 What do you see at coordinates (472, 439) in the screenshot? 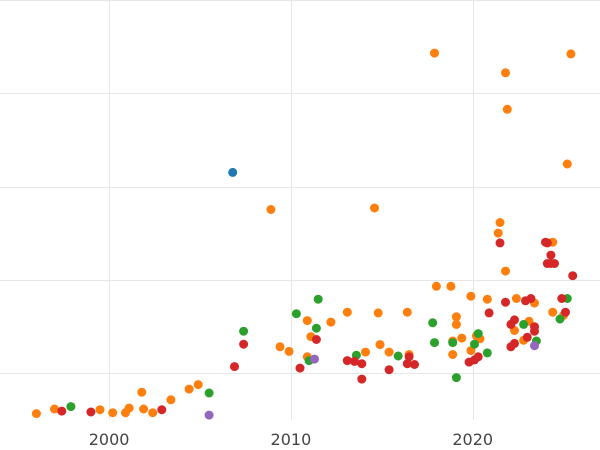
I see `x-tick-label-2: 2020` at bounding box center [472, 439].